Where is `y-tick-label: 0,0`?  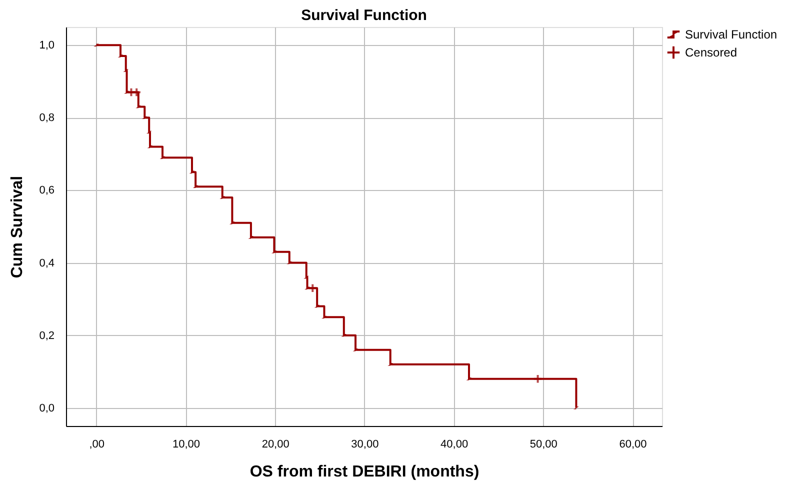 y-tick-label: 0,0 is located at coordinates (46, 408).